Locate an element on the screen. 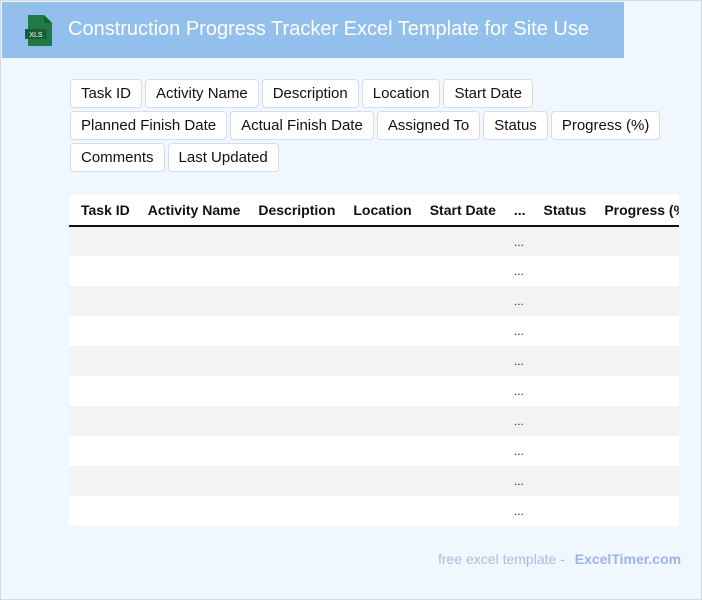 Image resolution: width=702 pixels, height=600 pixels. column-header: Start Date is located at coordinates (459, 211).